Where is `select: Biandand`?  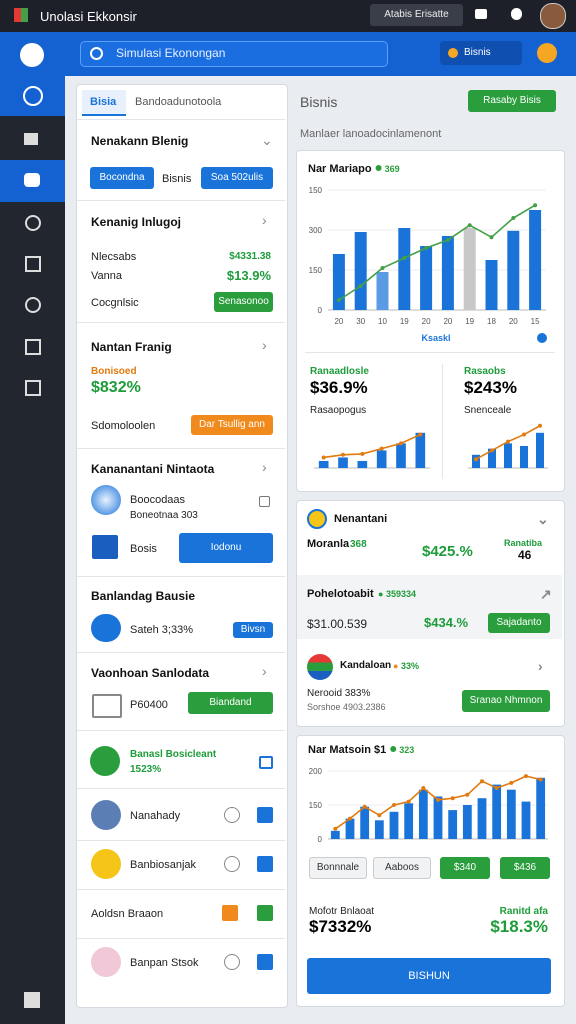
select: Biandand is located at coordinates (230, 703).